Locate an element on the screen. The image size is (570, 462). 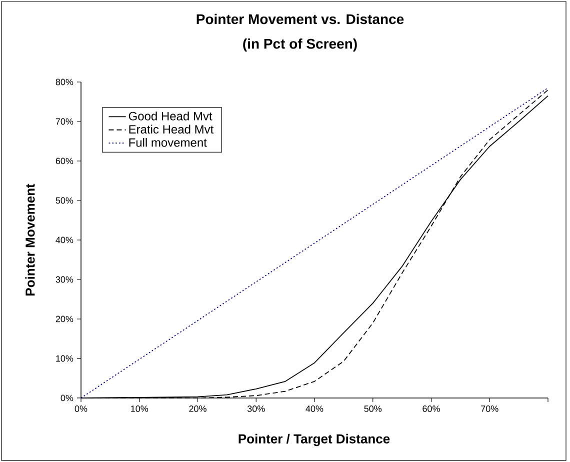
x-tick-label: 50% is located at coordinates (373, 409).